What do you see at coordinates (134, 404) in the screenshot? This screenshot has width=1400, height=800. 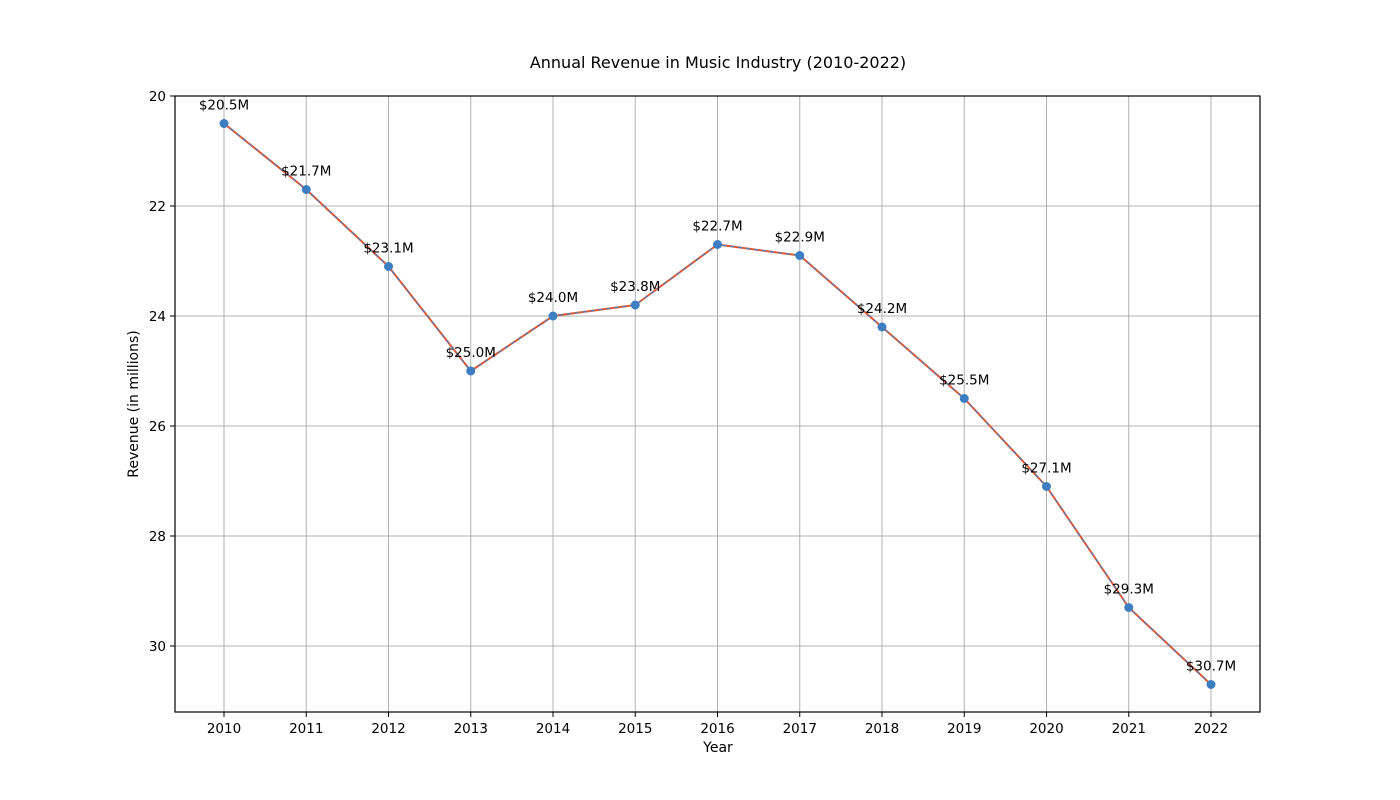 I see `y-axis-label: Revenue (in millions)` at bounding box center [134, 404].